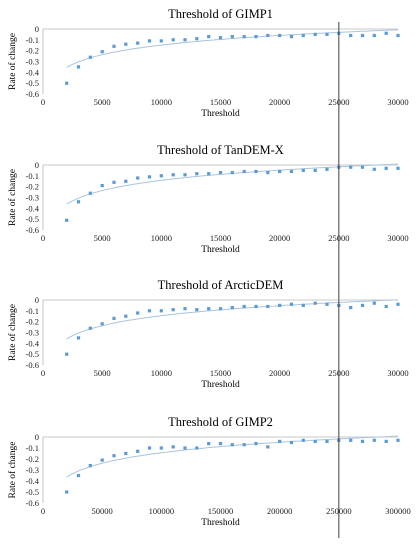 The image size is (419, 550). What do you see at coordinates (32, 40) in the screenshot?
I see `y-tick-label: -0.1` at bounding box center [32, 40].